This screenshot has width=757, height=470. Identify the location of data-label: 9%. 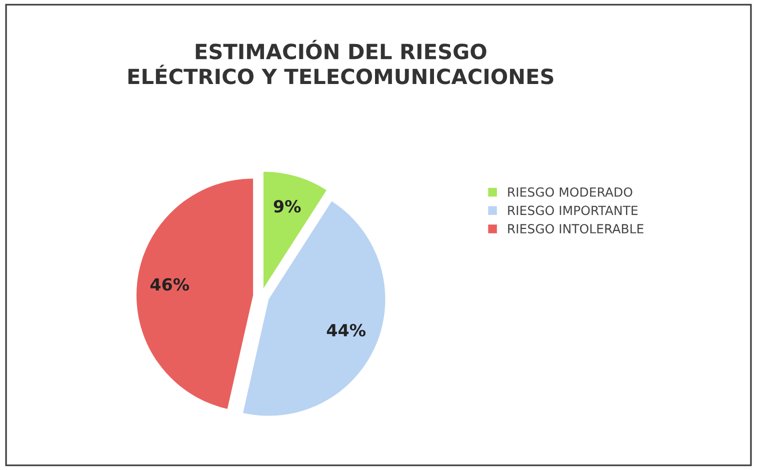
(287, 206).